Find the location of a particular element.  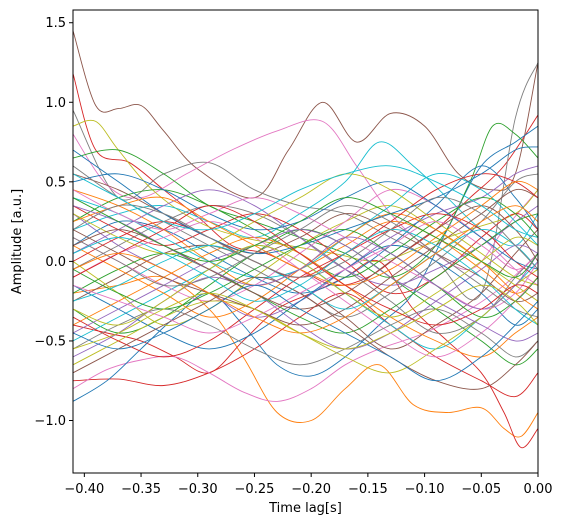

x-tick-label: −0.40 is located at coordinates (84, 489).